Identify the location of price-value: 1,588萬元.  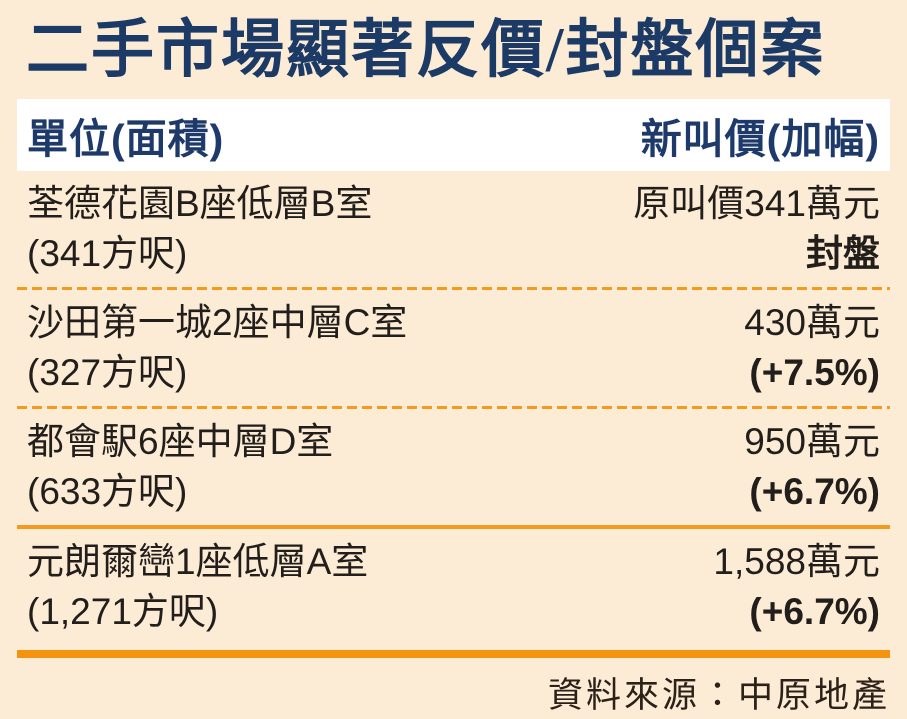
(796, 562).